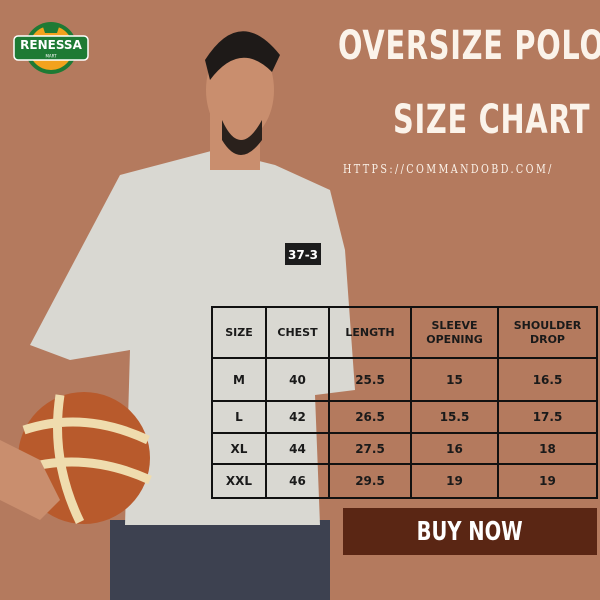 This screenshot has height=600, width=600. What do you see at coordinates (370, 332) in the screenshot?
I see `header-length: LENGTH` at bounding box center [370, 332].